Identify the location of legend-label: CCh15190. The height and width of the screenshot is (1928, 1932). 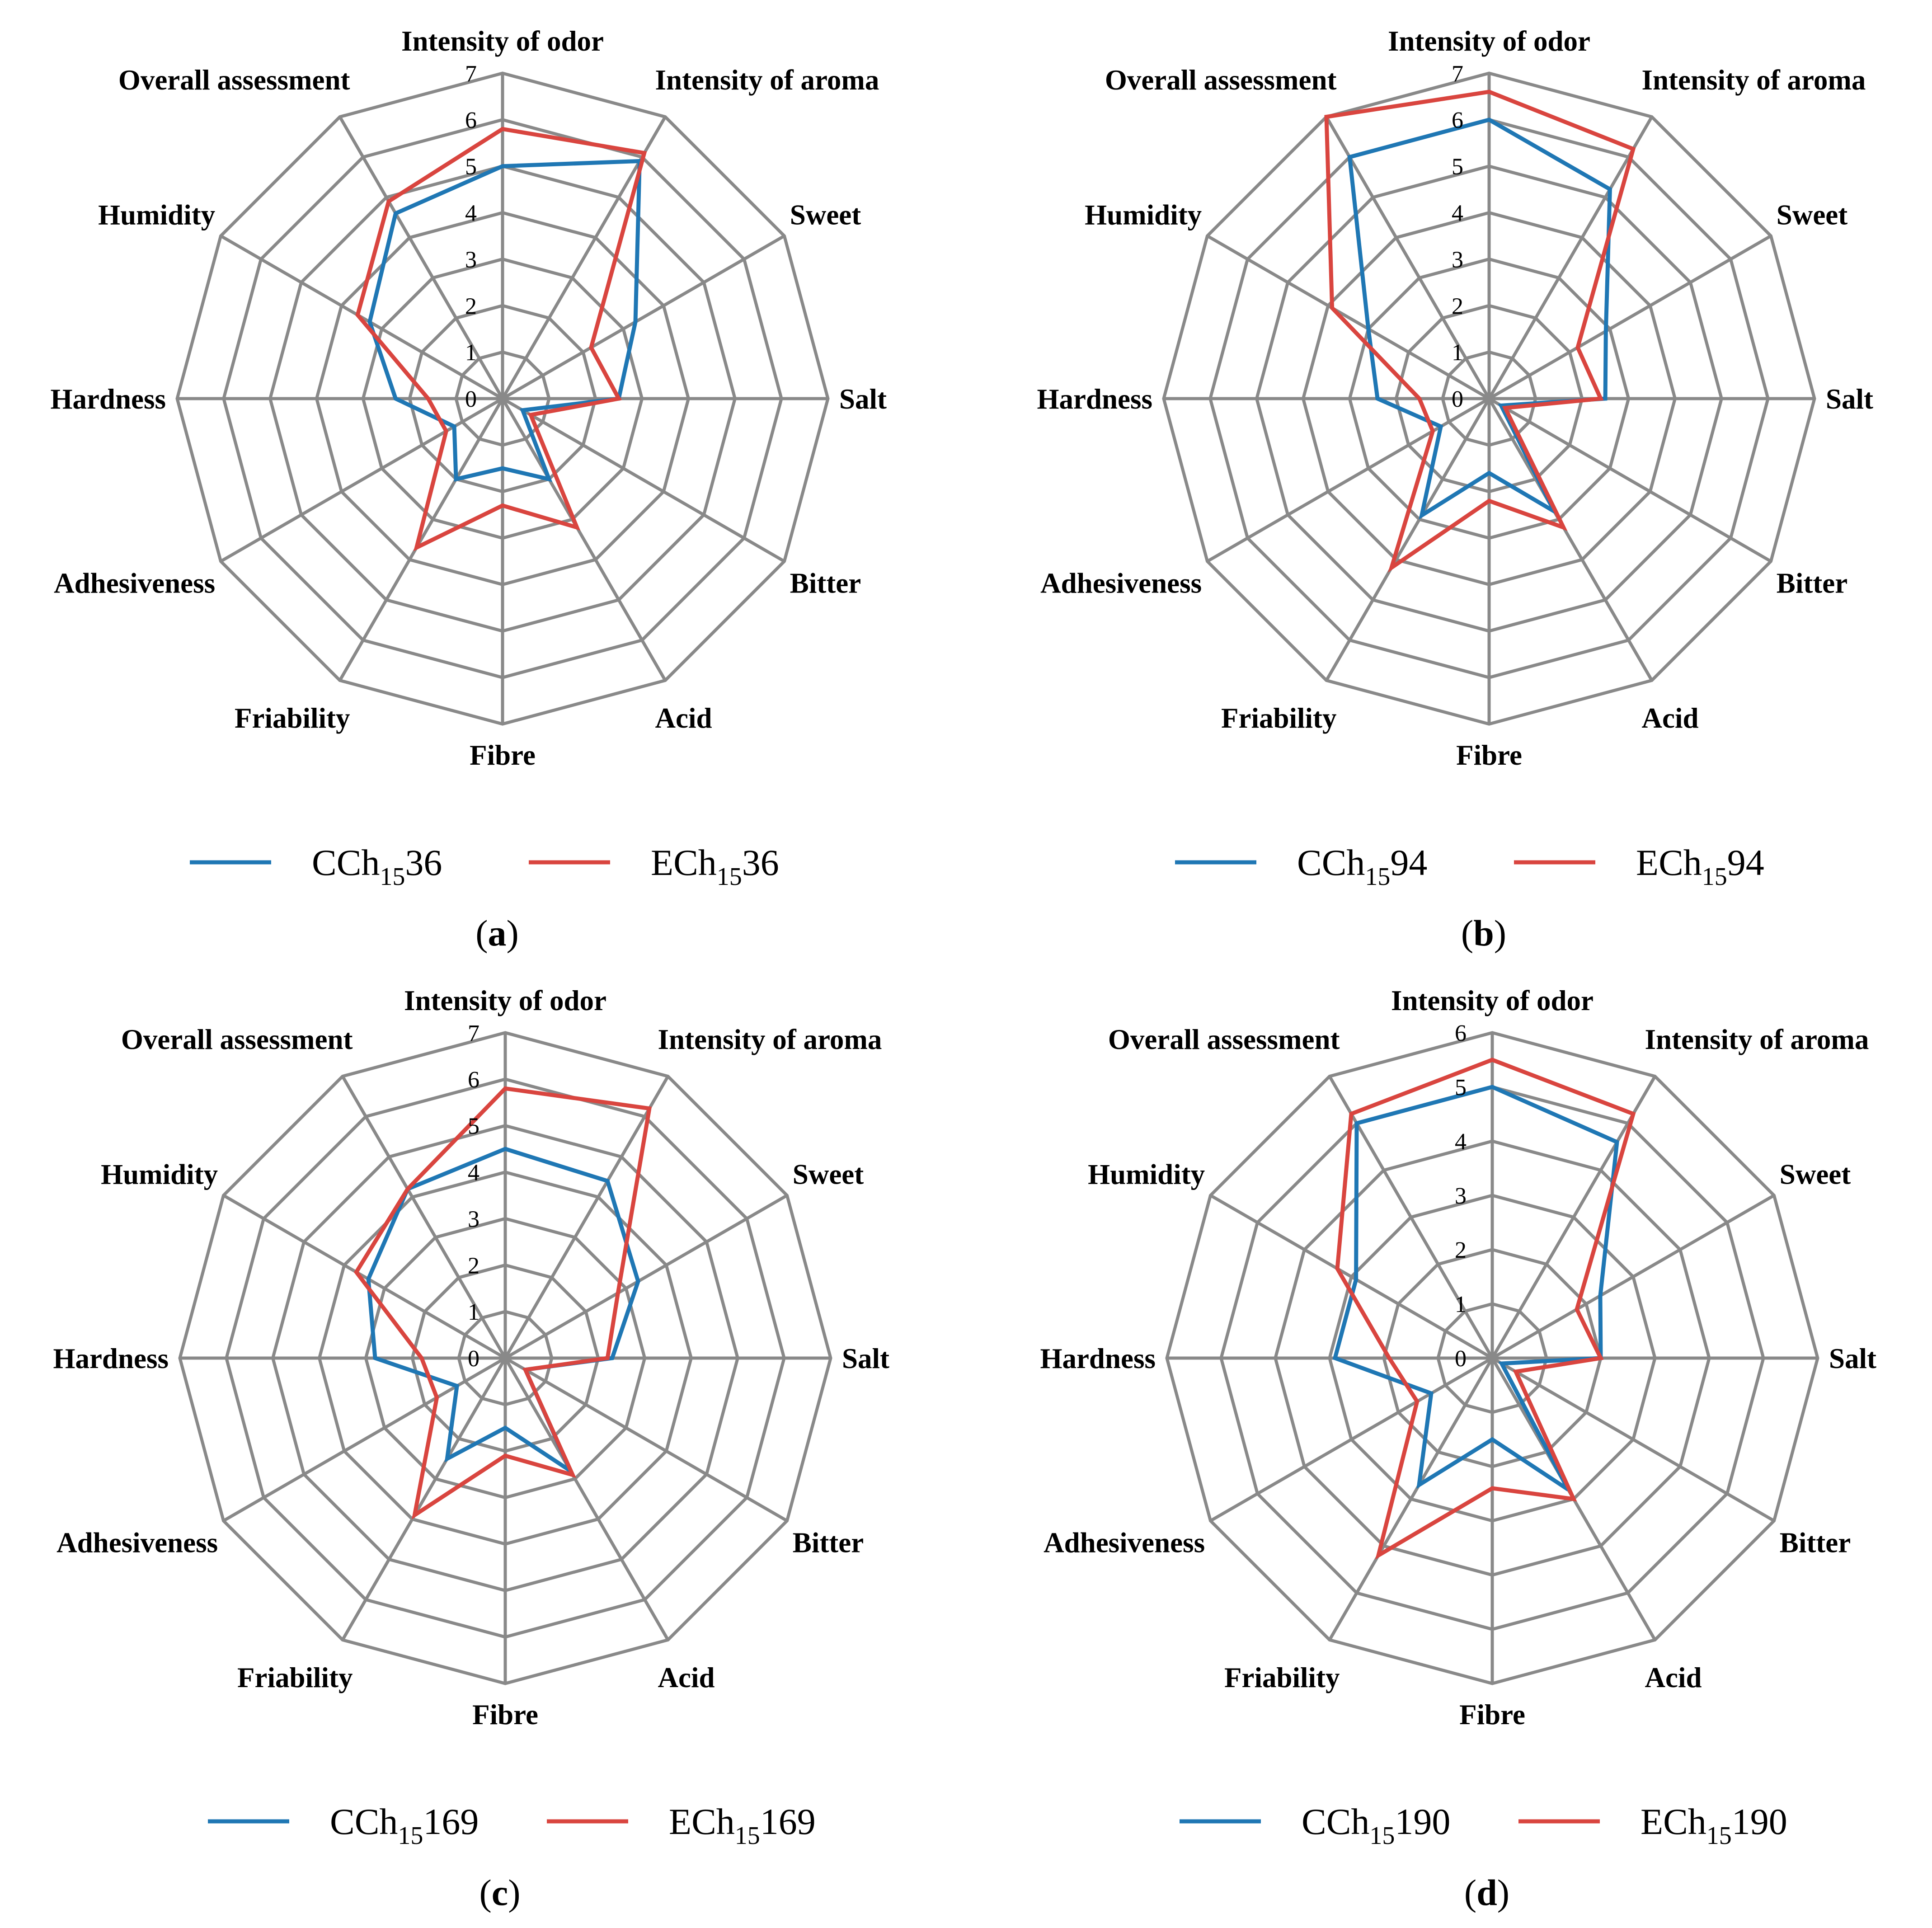
(1376, 1825).